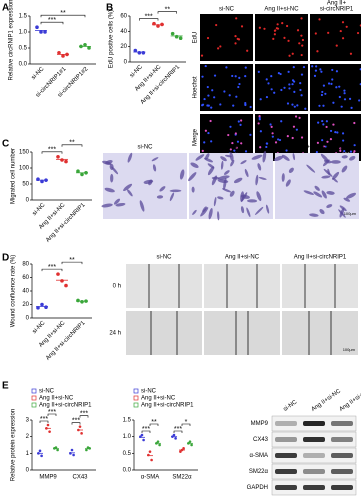  What do you see at coordinates (28, 471) in the screenshot?
I see `y-tick-label: 0` at bounding box center [28, 471].